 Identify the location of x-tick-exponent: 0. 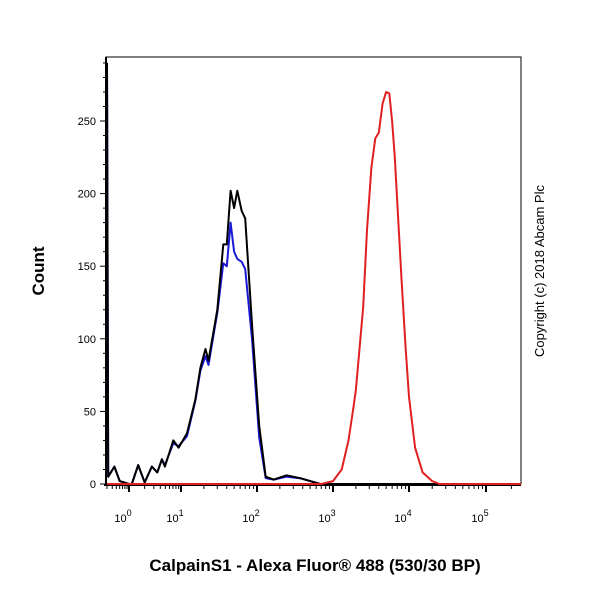
(129, 513).